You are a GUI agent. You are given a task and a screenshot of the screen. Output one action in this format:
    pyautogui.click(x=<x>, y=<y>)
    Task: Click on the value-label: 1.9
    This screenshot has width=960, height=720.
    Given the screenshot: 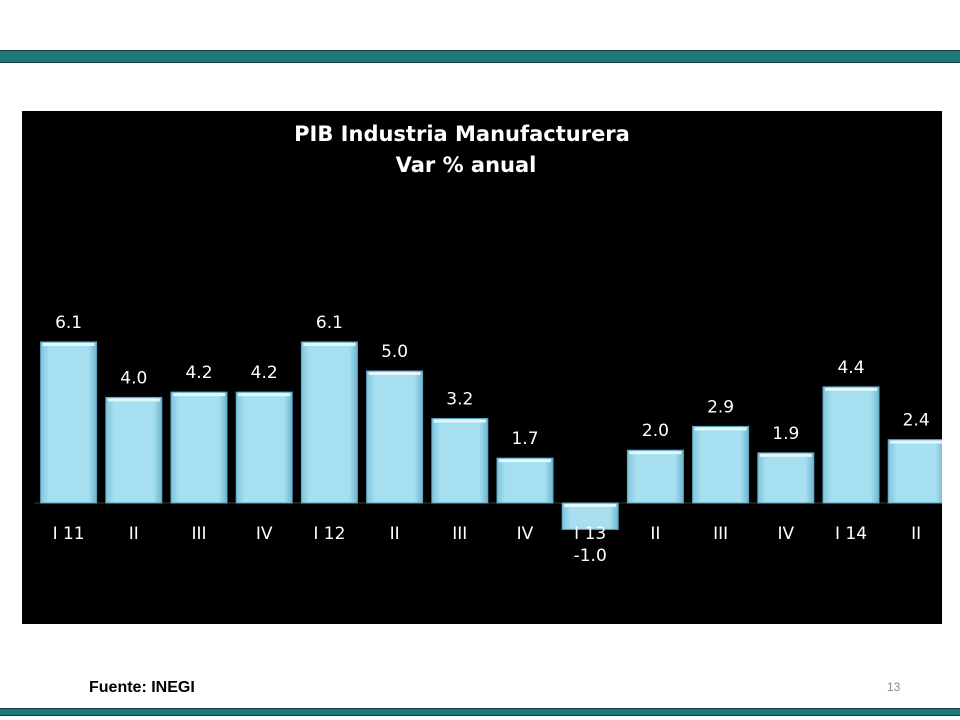 What is the action you would take?
    pyautogui.click(x=785, y=434)
    